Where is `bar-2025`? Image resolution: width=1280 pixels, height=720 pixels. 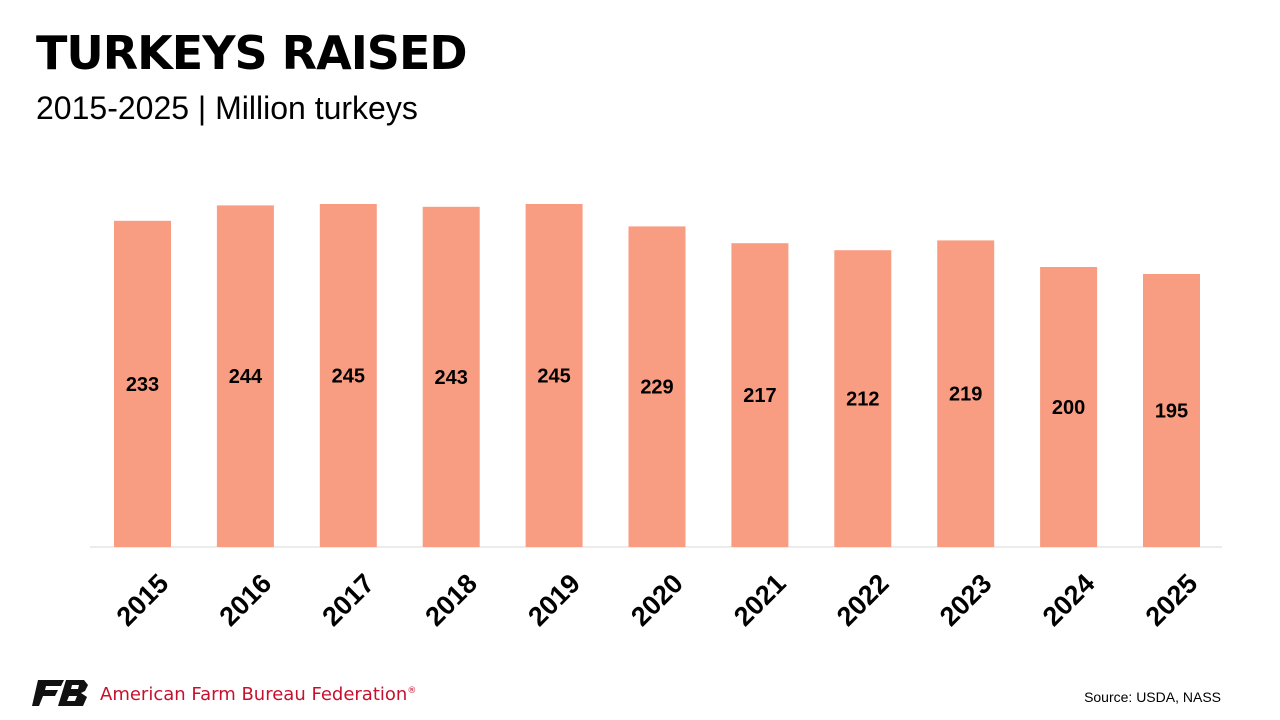
bar-2025 is located at coordinates (1171, 410).